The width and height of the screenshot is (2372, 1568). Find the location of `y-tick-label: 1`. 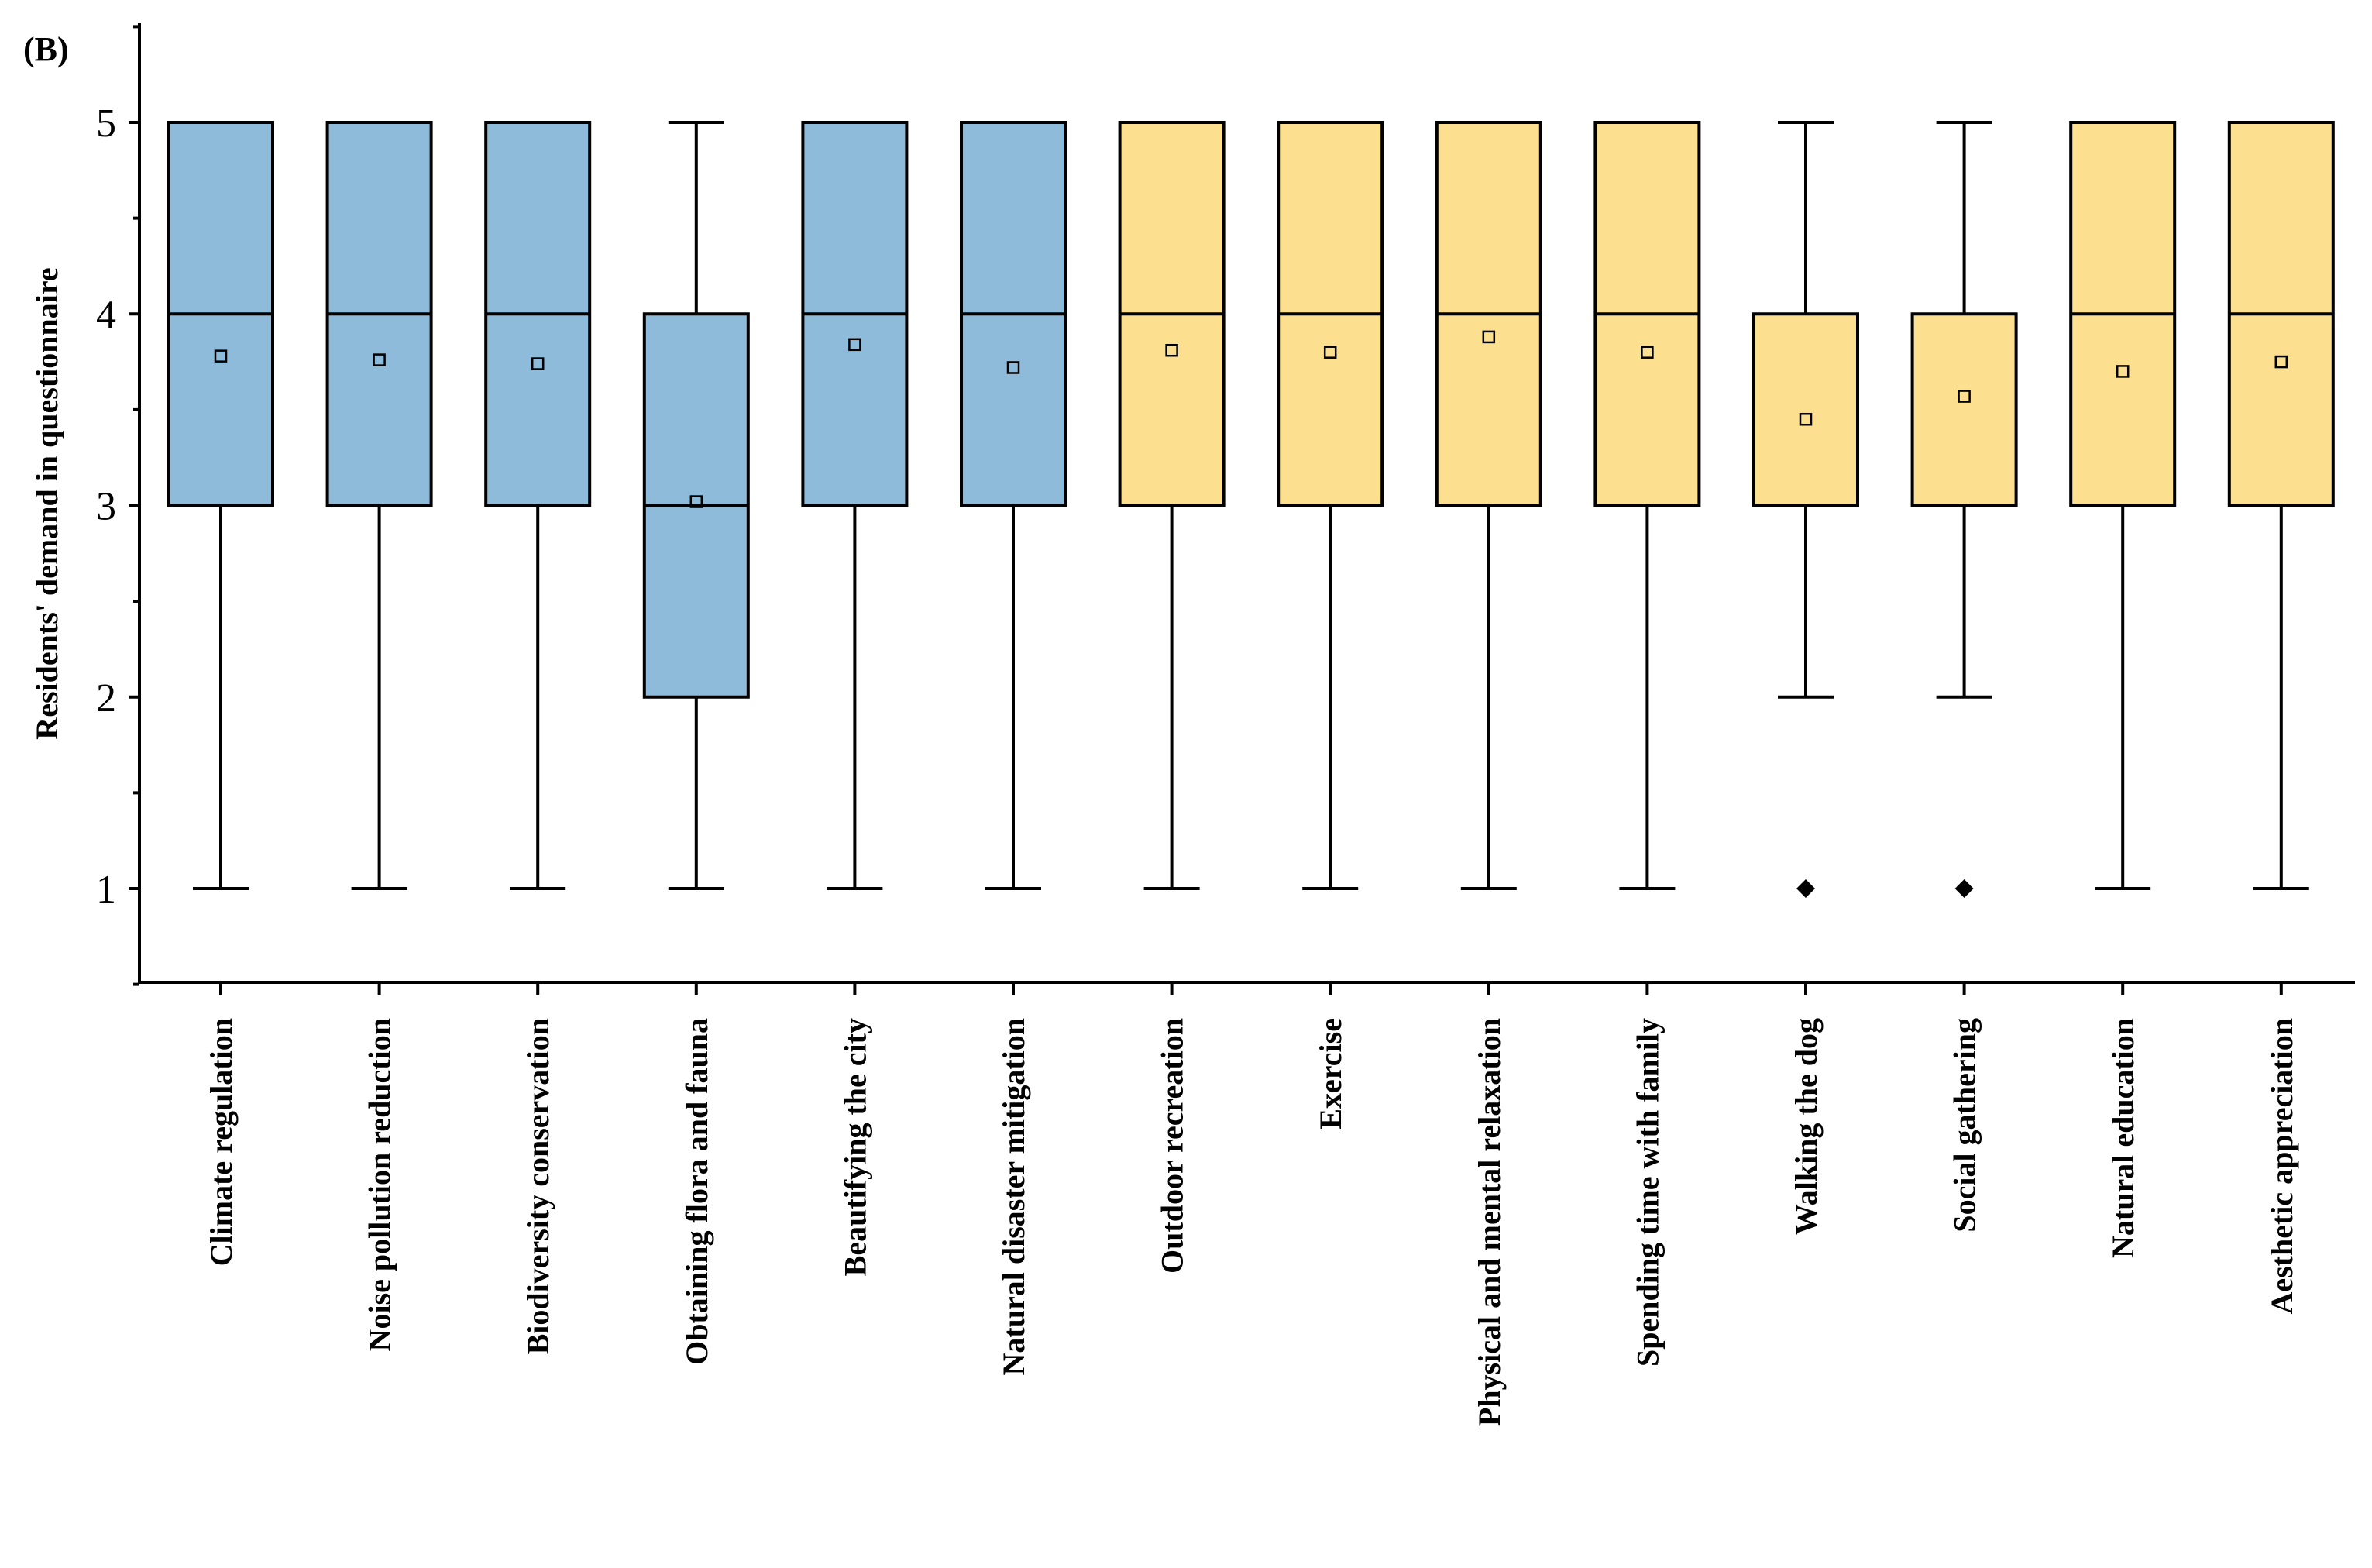

y-tick-label: 1 is located at coordinates (106, 890).